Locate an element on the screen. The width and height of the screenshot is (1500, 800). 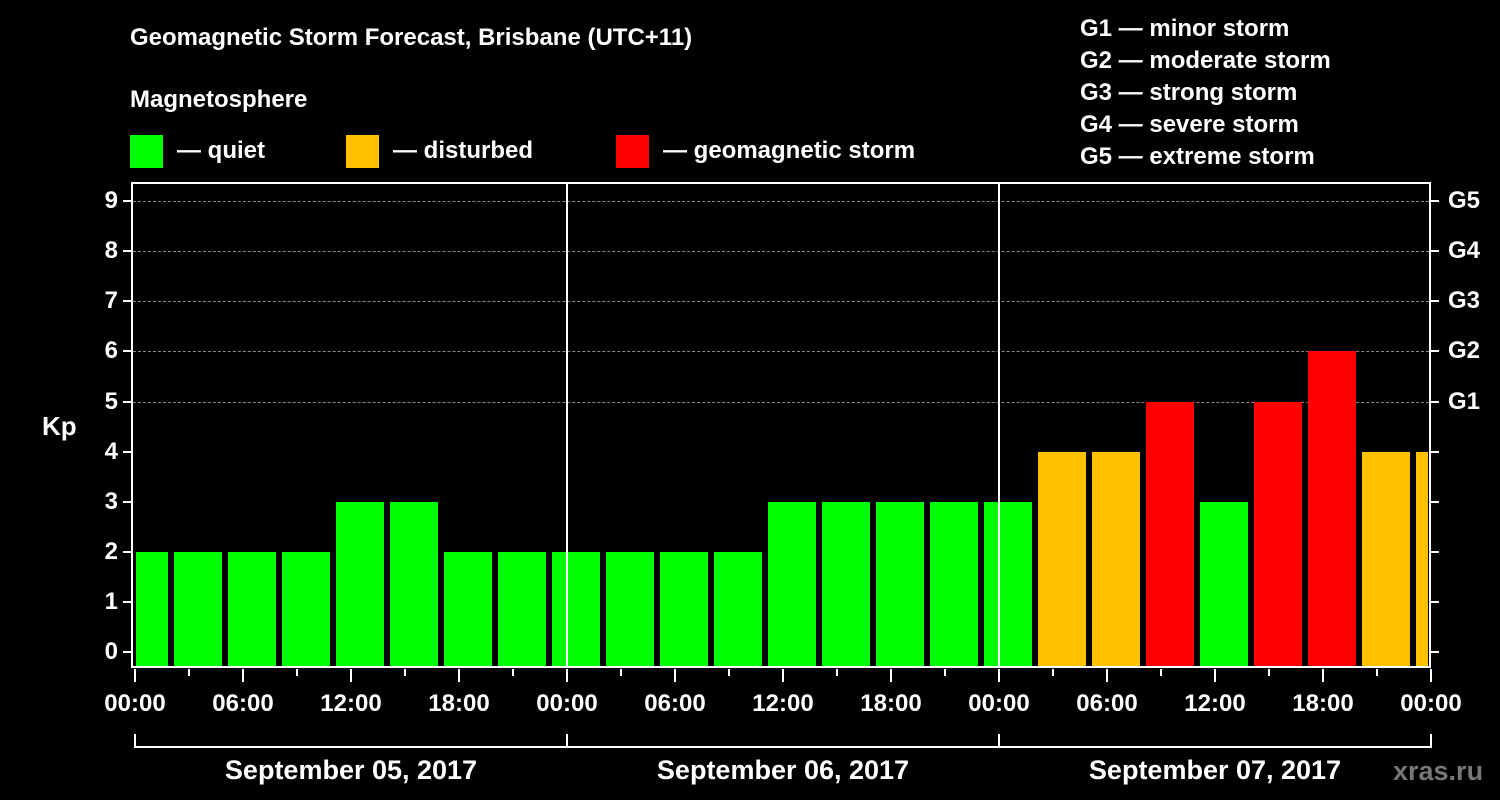
g-scale-item: G4 — severe storm is located at coordinates (1189, 124).